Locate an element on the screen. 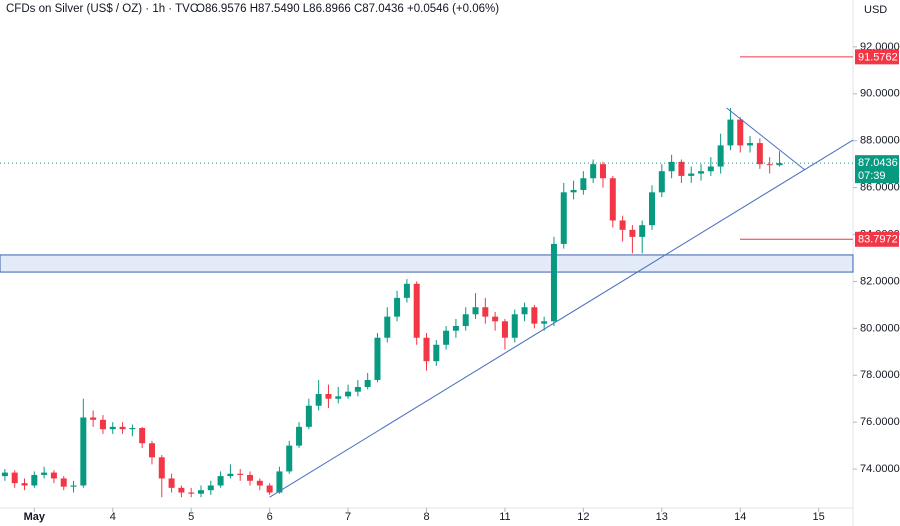  x-tick-label: 4 is located at coordinates (113, 517).